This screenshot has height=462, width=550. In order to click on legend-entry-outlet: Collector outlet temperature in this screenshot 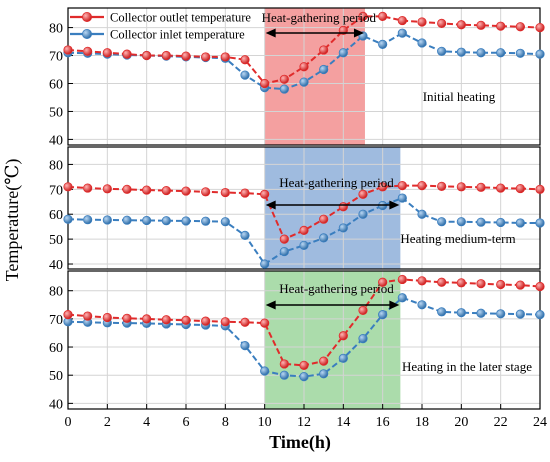, I will do `click(160, 18)`.